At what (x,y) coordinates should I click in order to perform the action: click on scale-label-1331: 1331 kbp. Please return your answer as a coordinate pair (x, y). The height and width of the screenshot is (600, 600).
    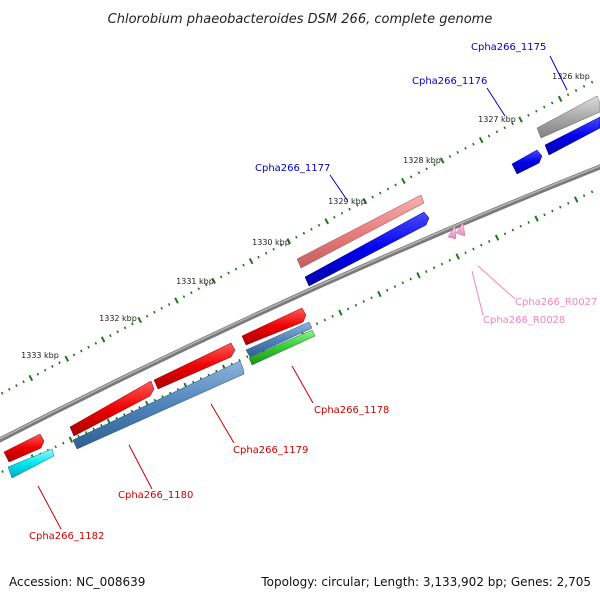
    Looking at the image, I should click on (195, 281).